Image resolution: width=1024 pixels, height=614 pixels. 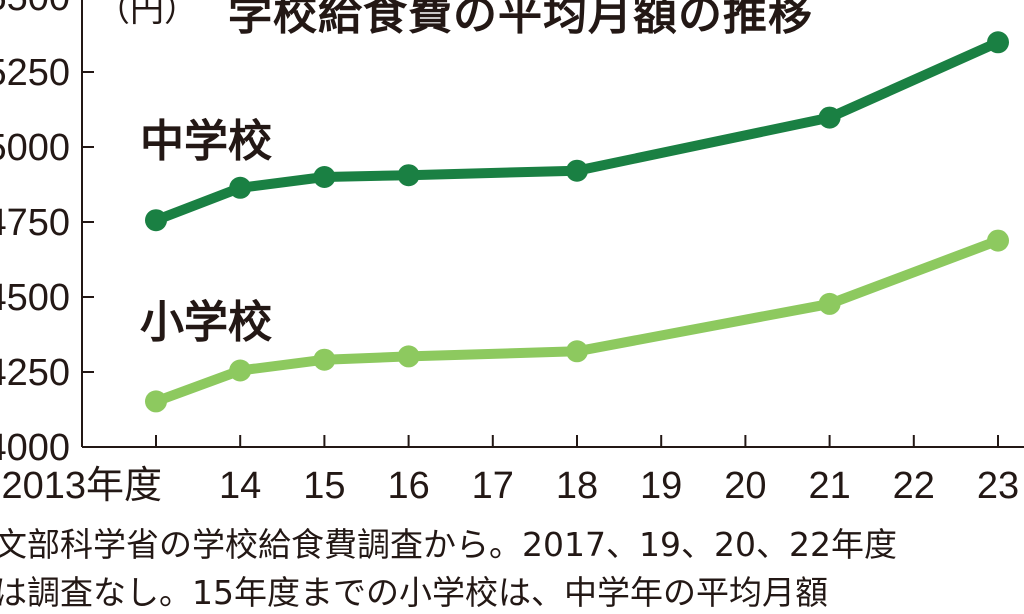 I want to click on x-tick-label: 23, so click(x=998, y=486).